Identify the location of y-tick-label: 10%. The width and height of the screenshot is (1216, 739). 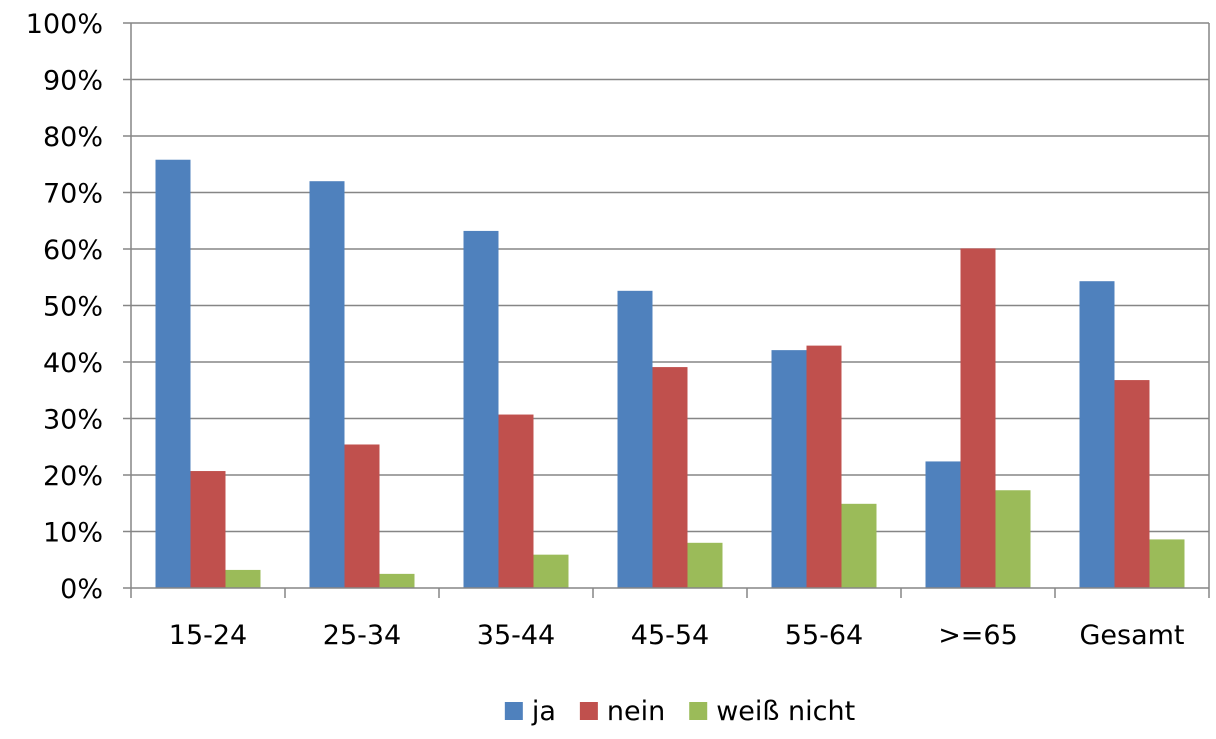
(73, 533).